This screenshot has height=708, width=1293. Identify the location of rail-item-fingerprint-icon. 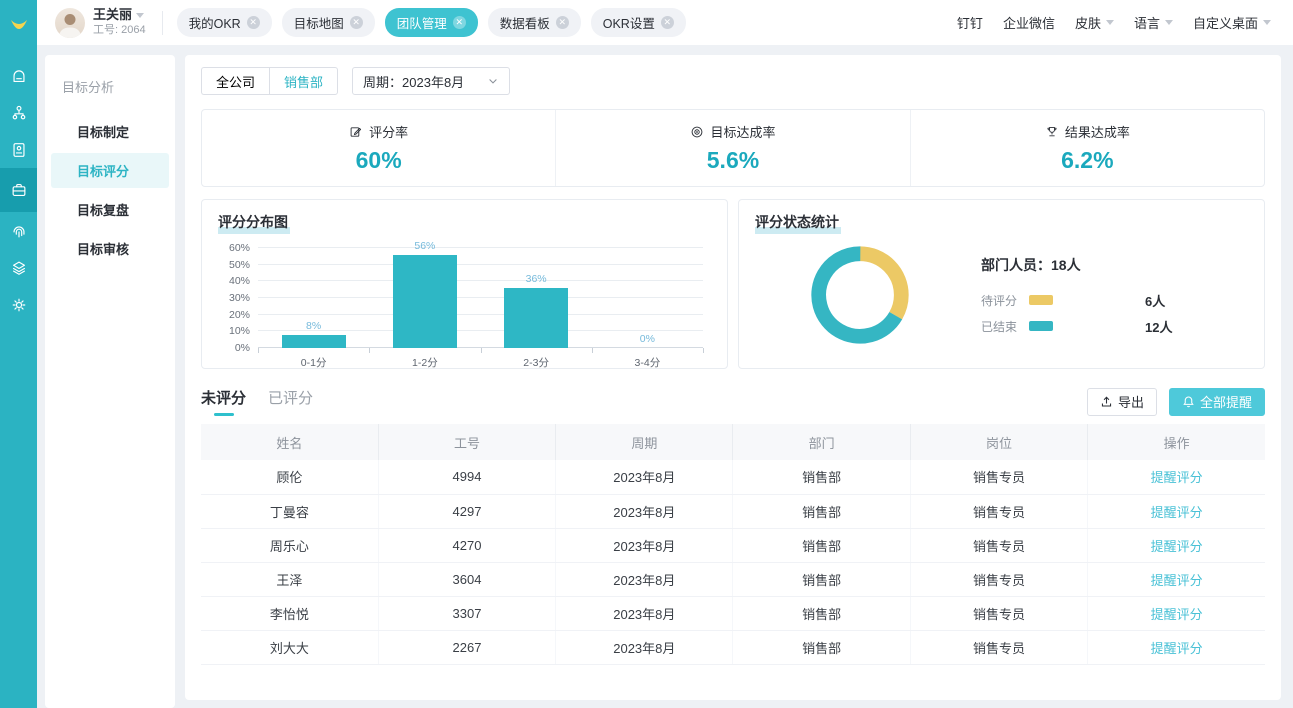
(18, 230).